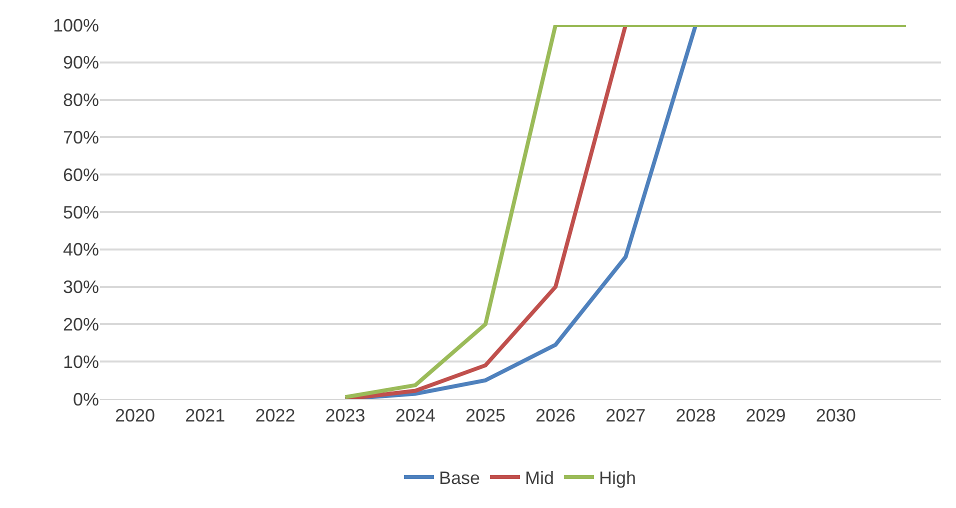 The width and height of the screenshot is (956, 508). I want to click on y-tick-label: 50%, so click(80, 212).